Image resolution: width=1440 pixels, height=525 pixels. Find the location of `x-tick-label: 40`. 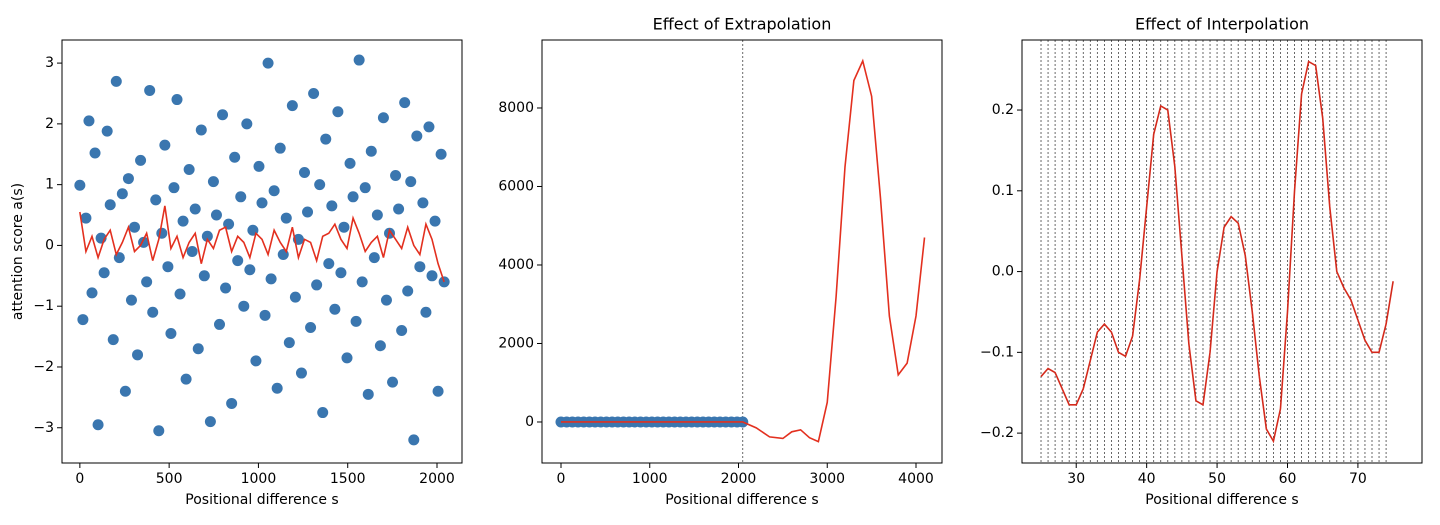

x-tick-label: 40 is located at coordinates (1147, 479).